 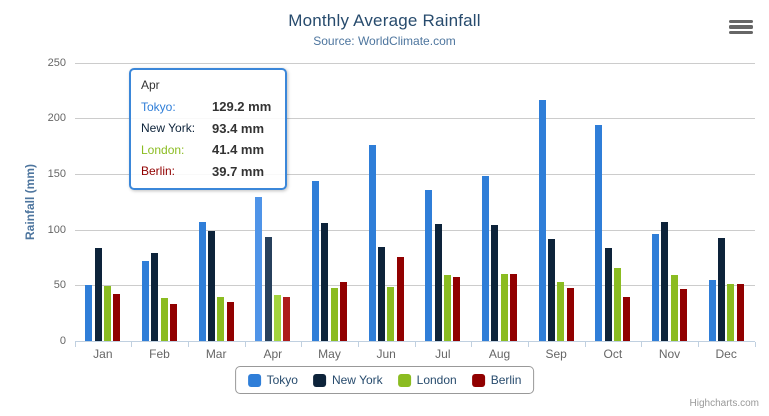 What do you see at coordinates (551, 290) in the screenshot?
I see `bar-new-york-sep` at bounding box center [551, 290].